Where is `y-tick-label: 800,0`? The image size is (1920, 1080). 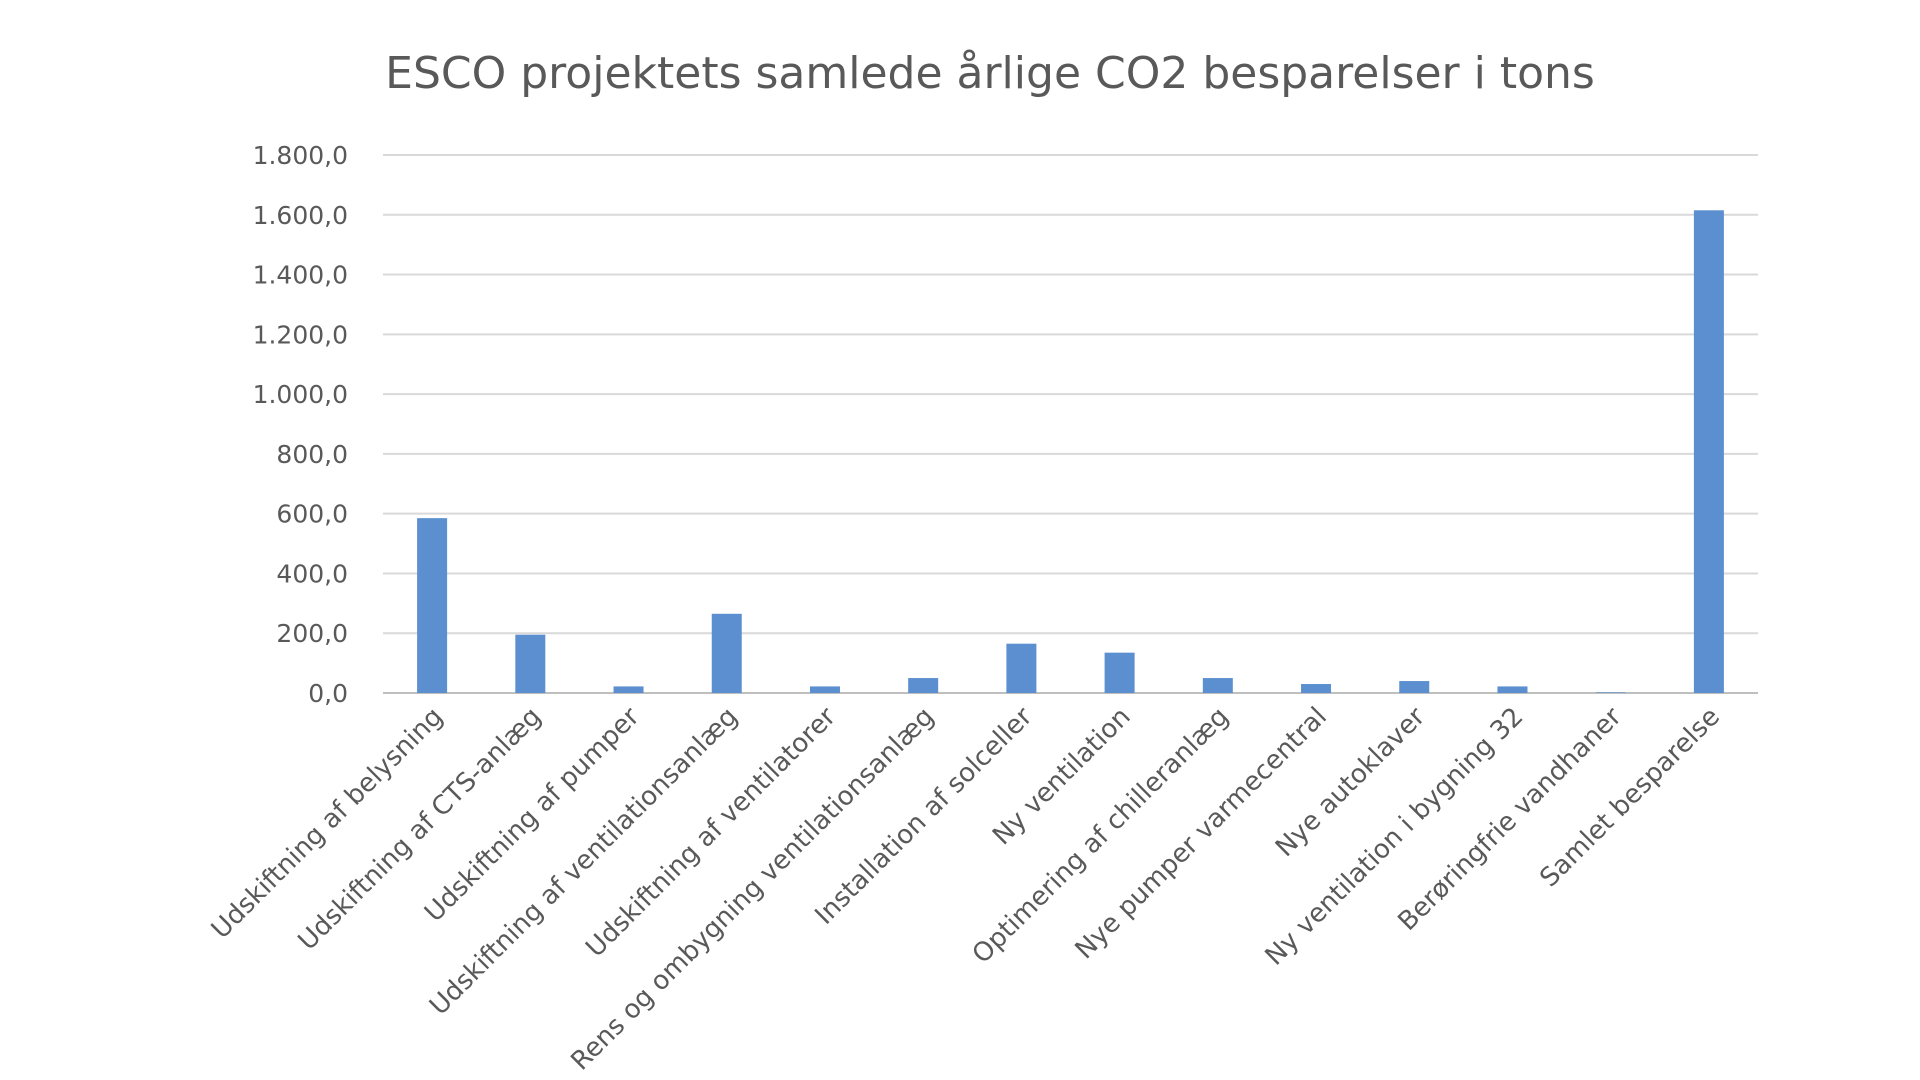
y-tick-label: 800,0 is located at coordinates (312, 454).